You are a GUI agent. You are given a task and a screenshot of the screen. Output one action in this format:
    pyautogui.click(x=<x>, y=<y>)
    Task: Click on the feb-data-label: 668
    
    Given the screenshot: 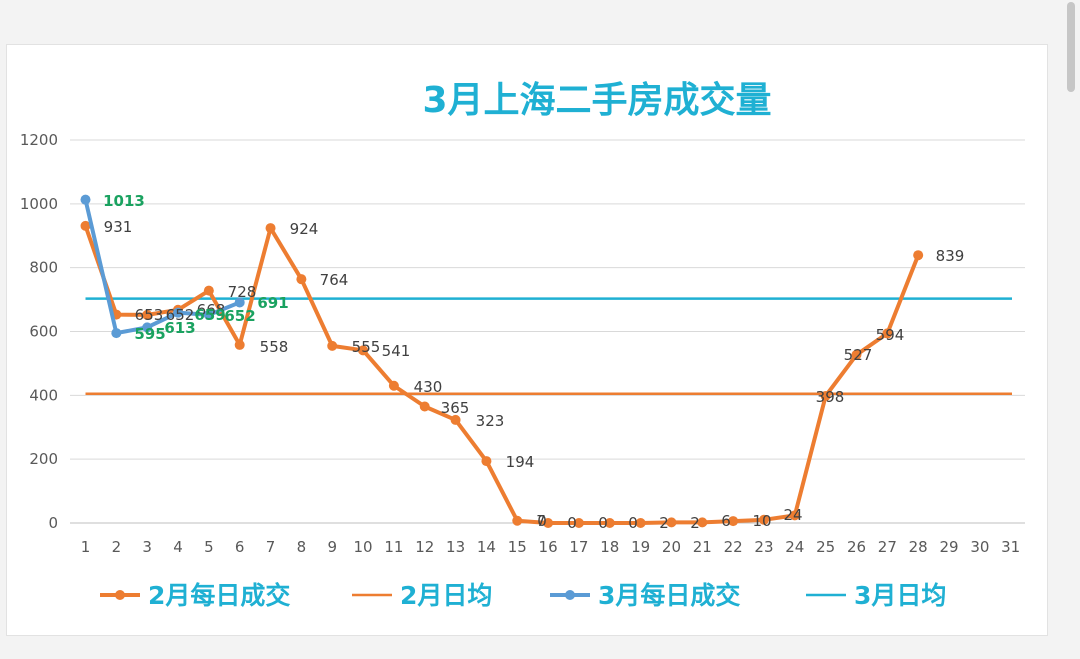 What is the action you would take?
    pyautogui.click(x=211, y=310)
    